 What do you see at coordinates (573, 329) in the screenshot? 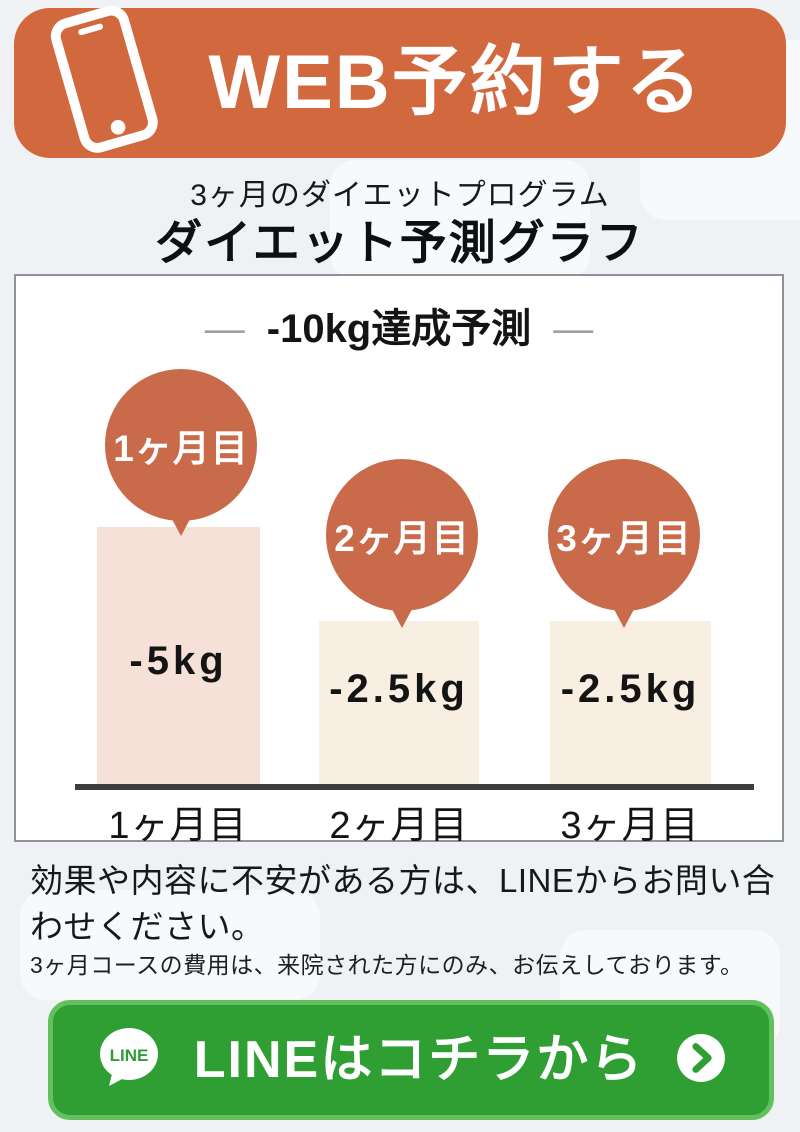
I see `chart-title-dash-right: —` at bounding box center [573, 329].